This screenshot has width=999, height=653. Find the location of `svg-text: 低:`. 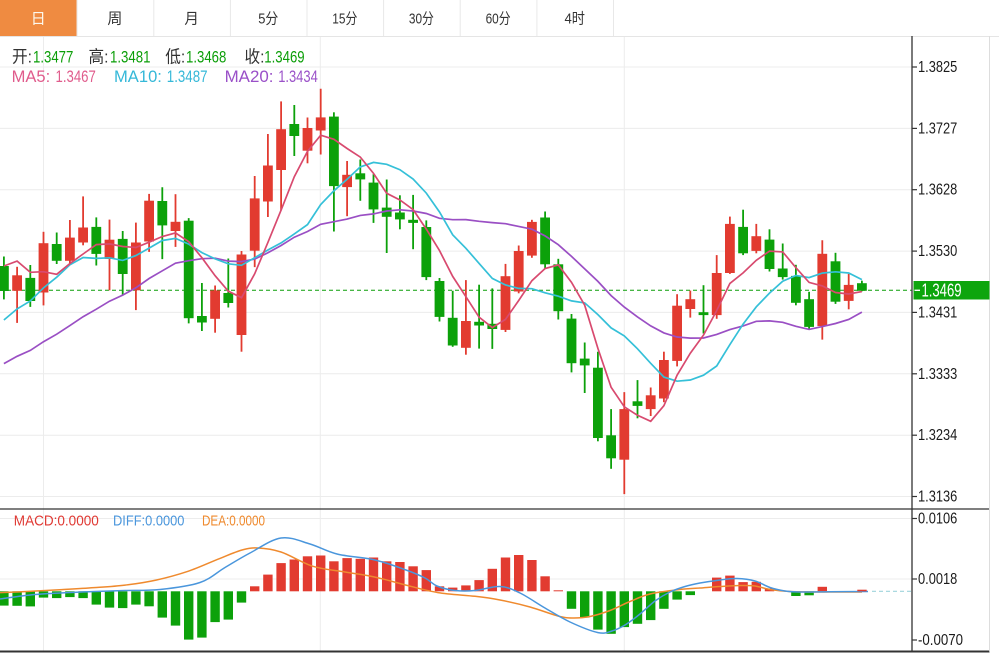

svg-text: 低: is located at coordinates (175, 57).